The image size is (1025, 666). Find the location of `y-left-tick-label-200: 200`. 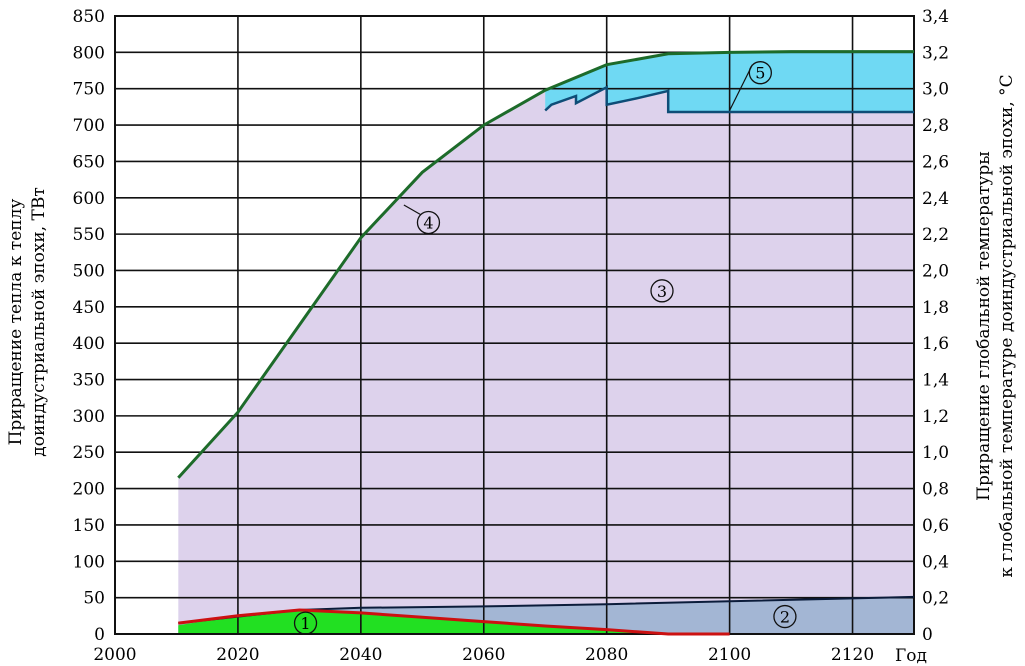

y-left-tick-label-200: 200 is located at coordinates (89, 490).